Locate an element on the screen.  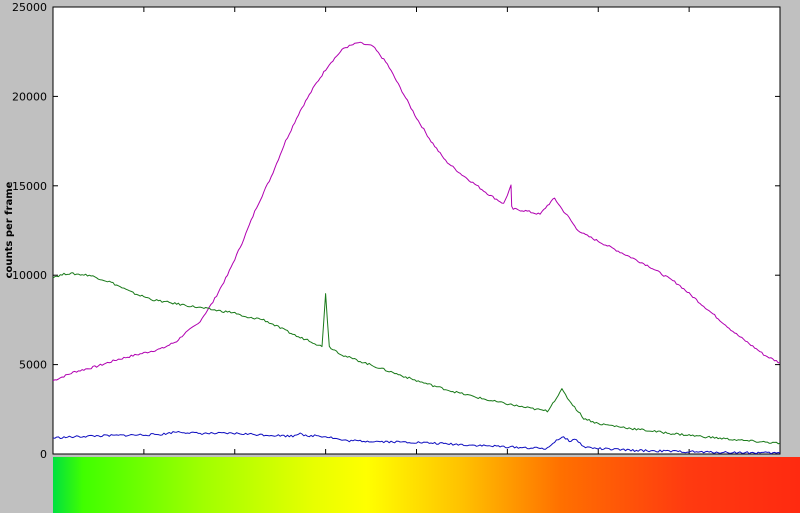
y-tick-label: 20000 is located at coordinates (29, 96).